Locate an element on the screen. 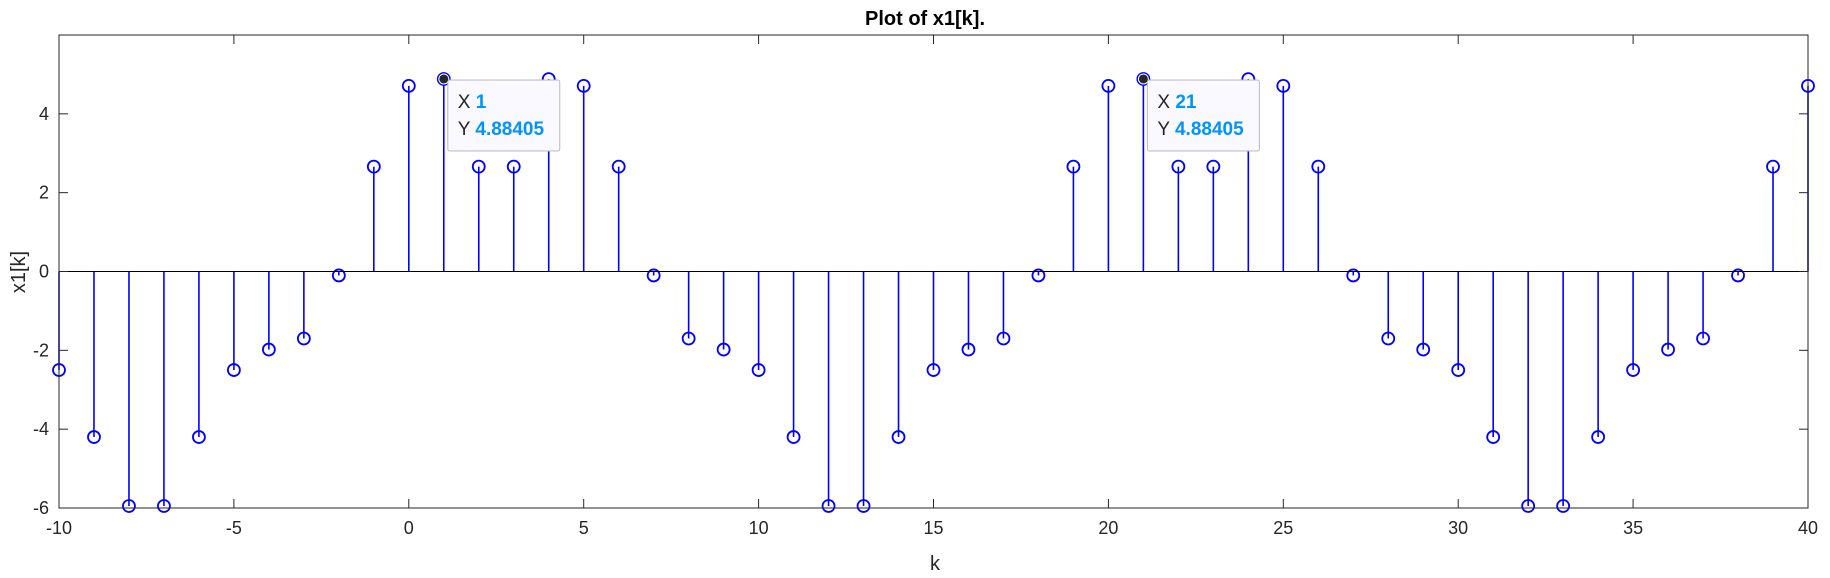  datatip-x-row: X 21 is located at coordinates (1177, 102).